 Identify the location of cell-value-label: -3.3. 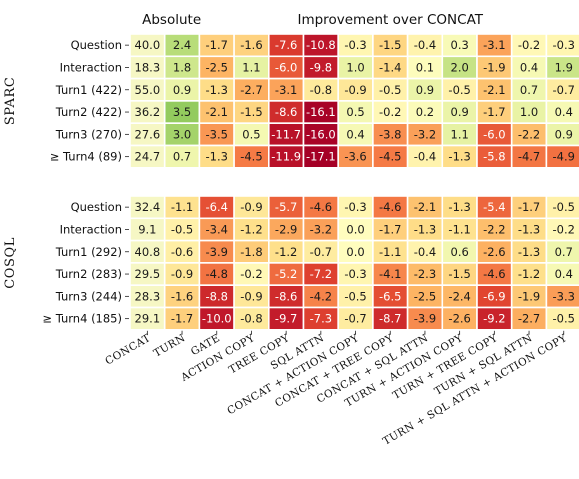
(564, 296).